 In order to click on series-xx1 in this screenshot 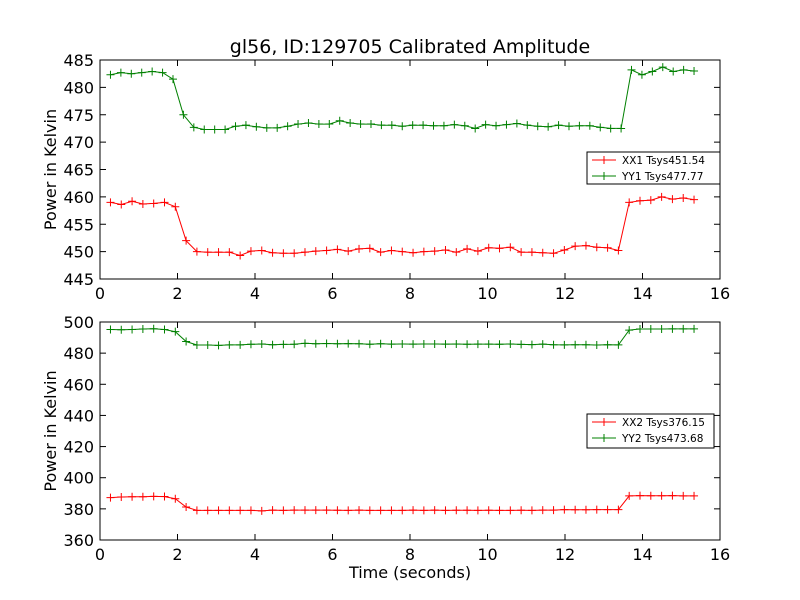, I will do `click(402, 226)`.